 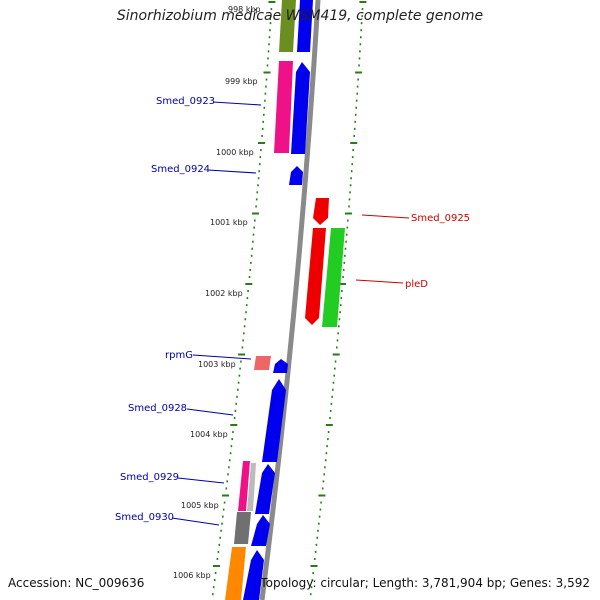 What do you see at coordinates (200, 505) in the screenshot?
I see `kbp-label-1005: 1005 kbp` at bounding box center [200, 505].